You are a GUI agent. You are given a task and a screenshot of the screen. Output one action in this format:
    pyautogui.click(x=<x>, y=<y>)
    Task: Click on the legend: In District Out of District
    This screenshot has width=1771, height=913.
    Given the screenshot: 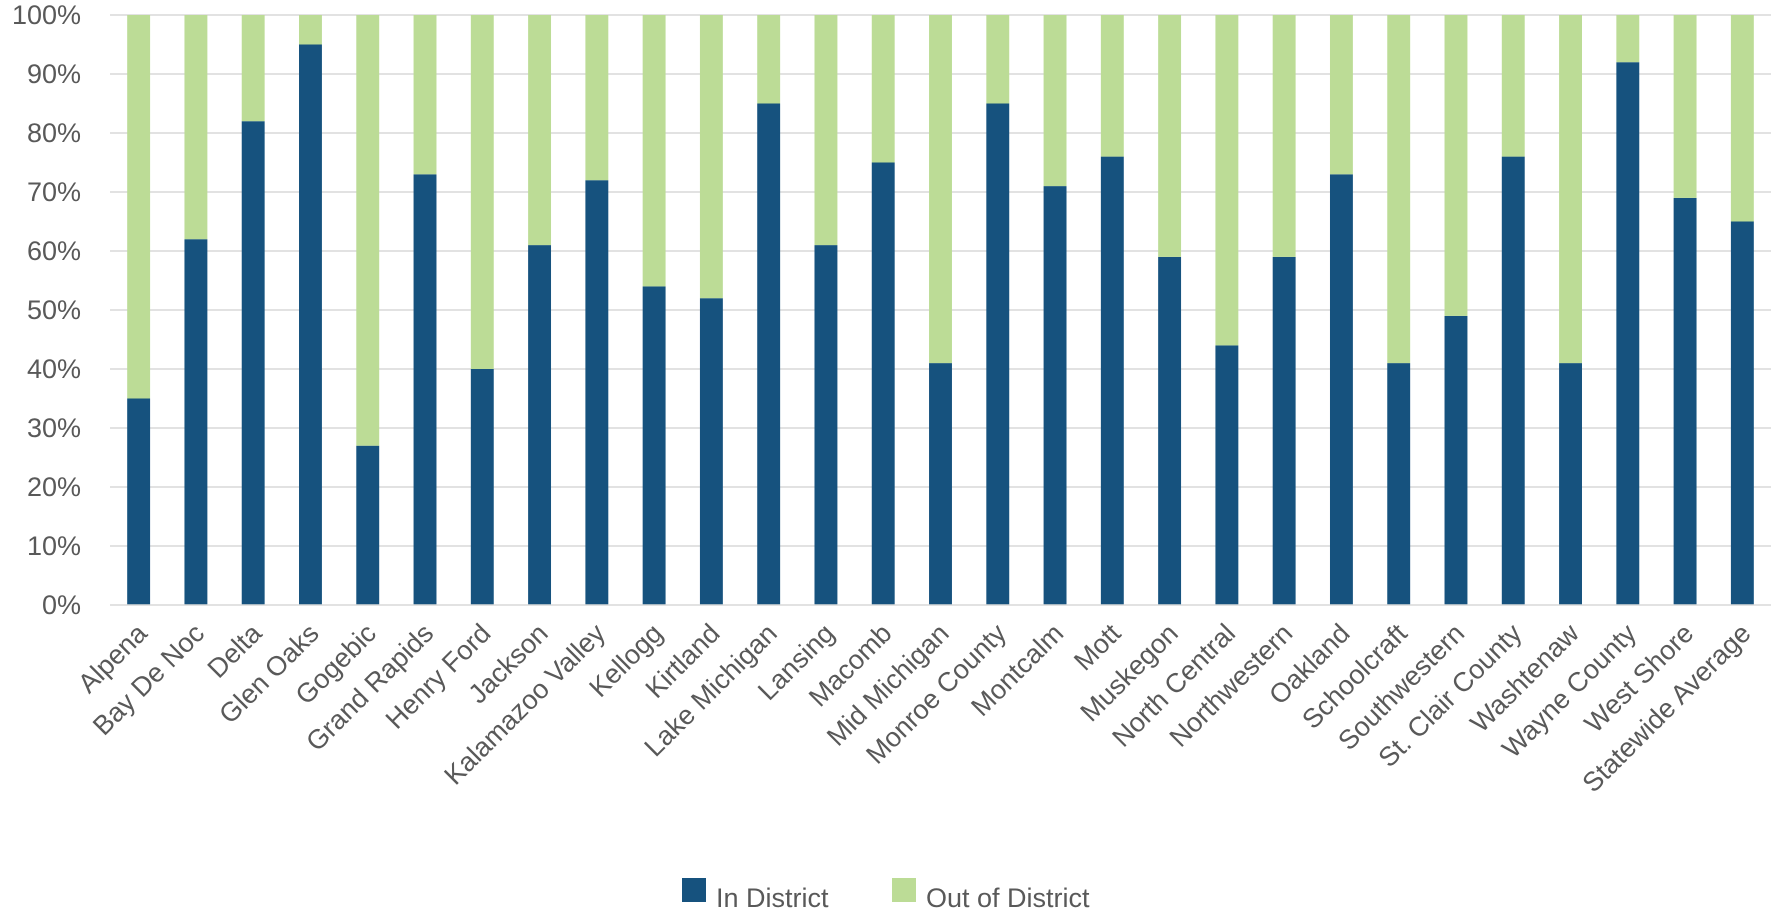 What is the action you would take?
    pyautogui.click(x=886, y=895)
    